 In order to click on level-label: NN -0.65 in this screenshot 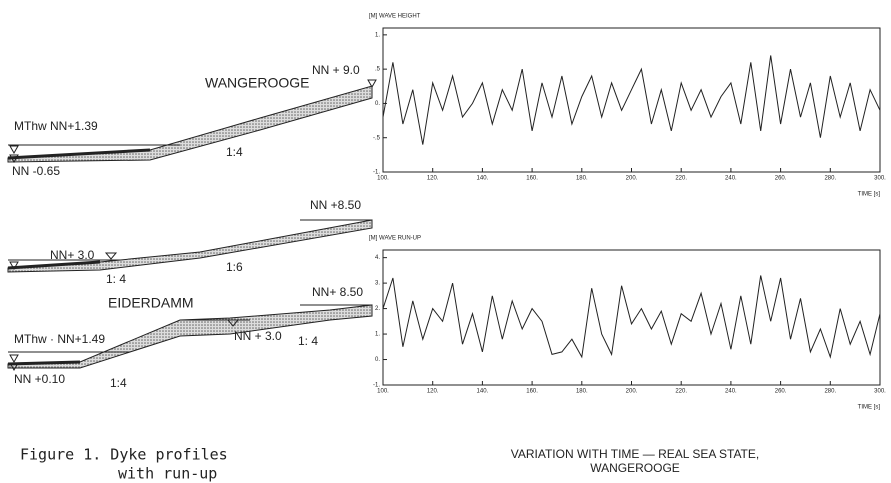, I will do `click(36, 171)`.